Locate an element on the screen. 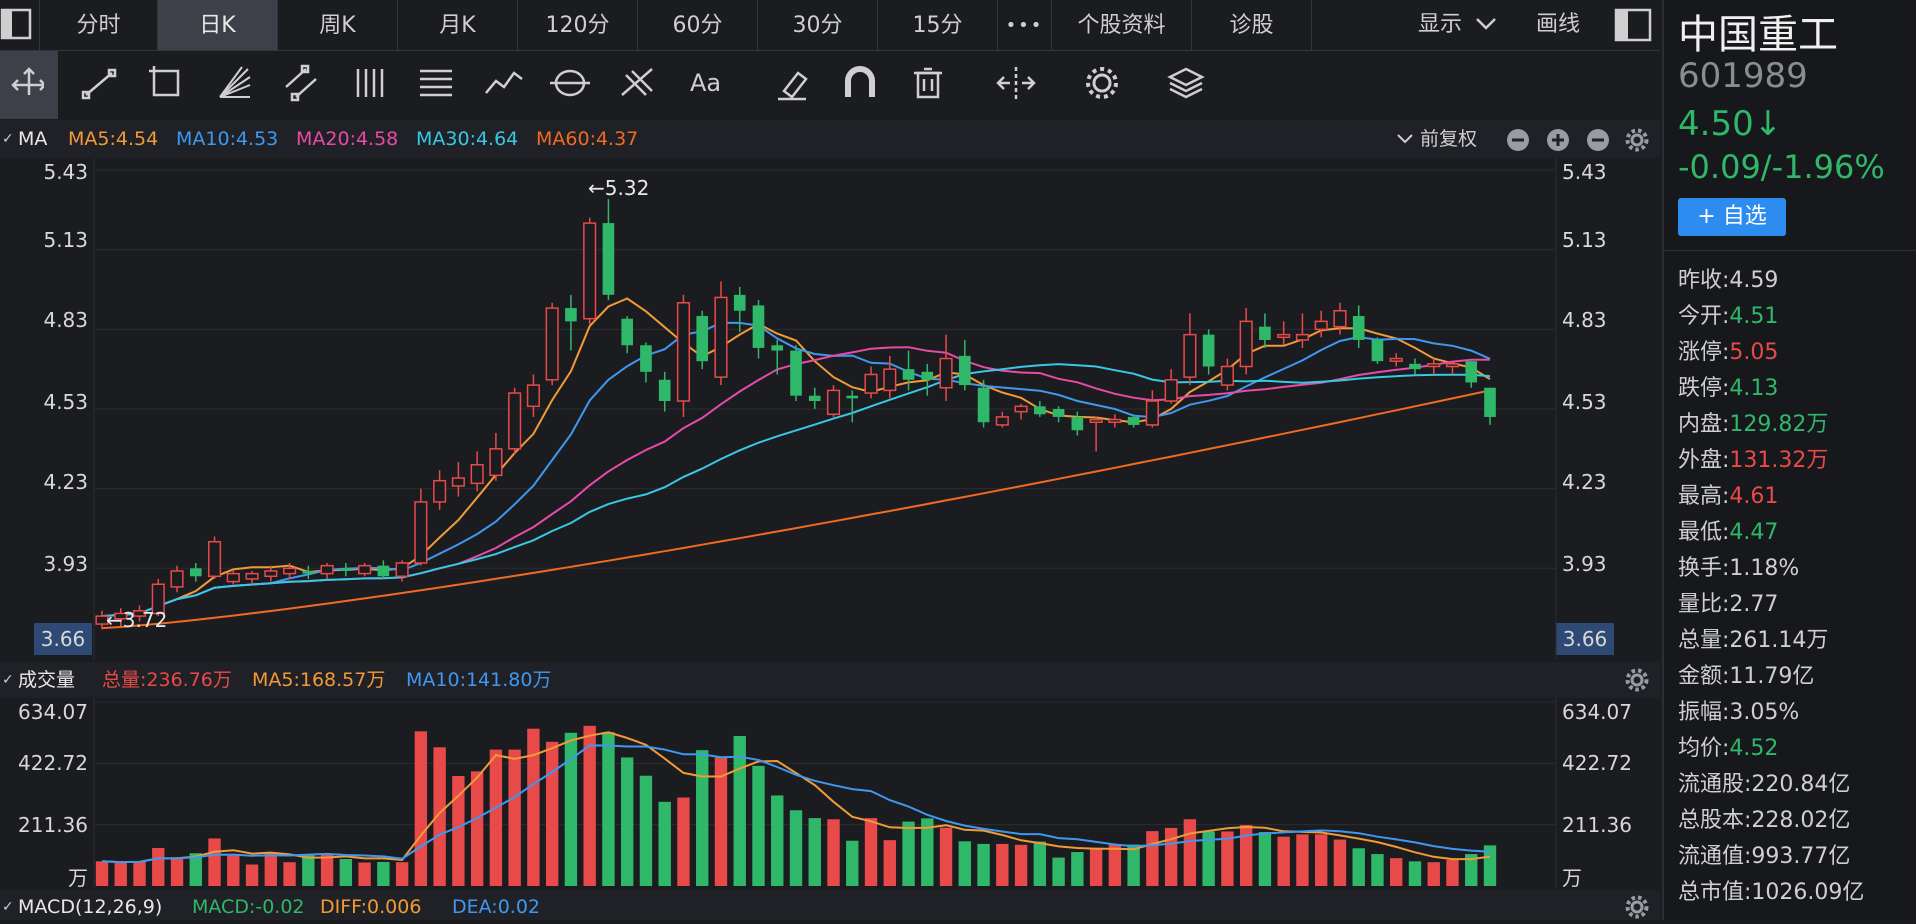 This screenshot has width=1916, height=924. ma60-value: MA60:4.37 is located at coordinates (587, 139).